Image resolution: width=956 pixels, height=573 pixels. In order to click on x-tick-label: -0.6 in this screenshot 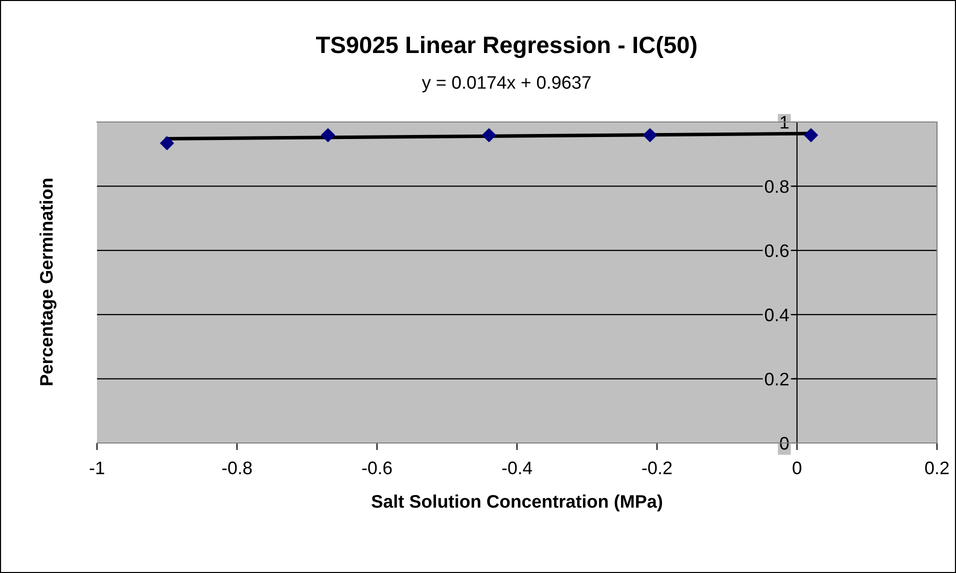, I will do `click(377, 468)`.